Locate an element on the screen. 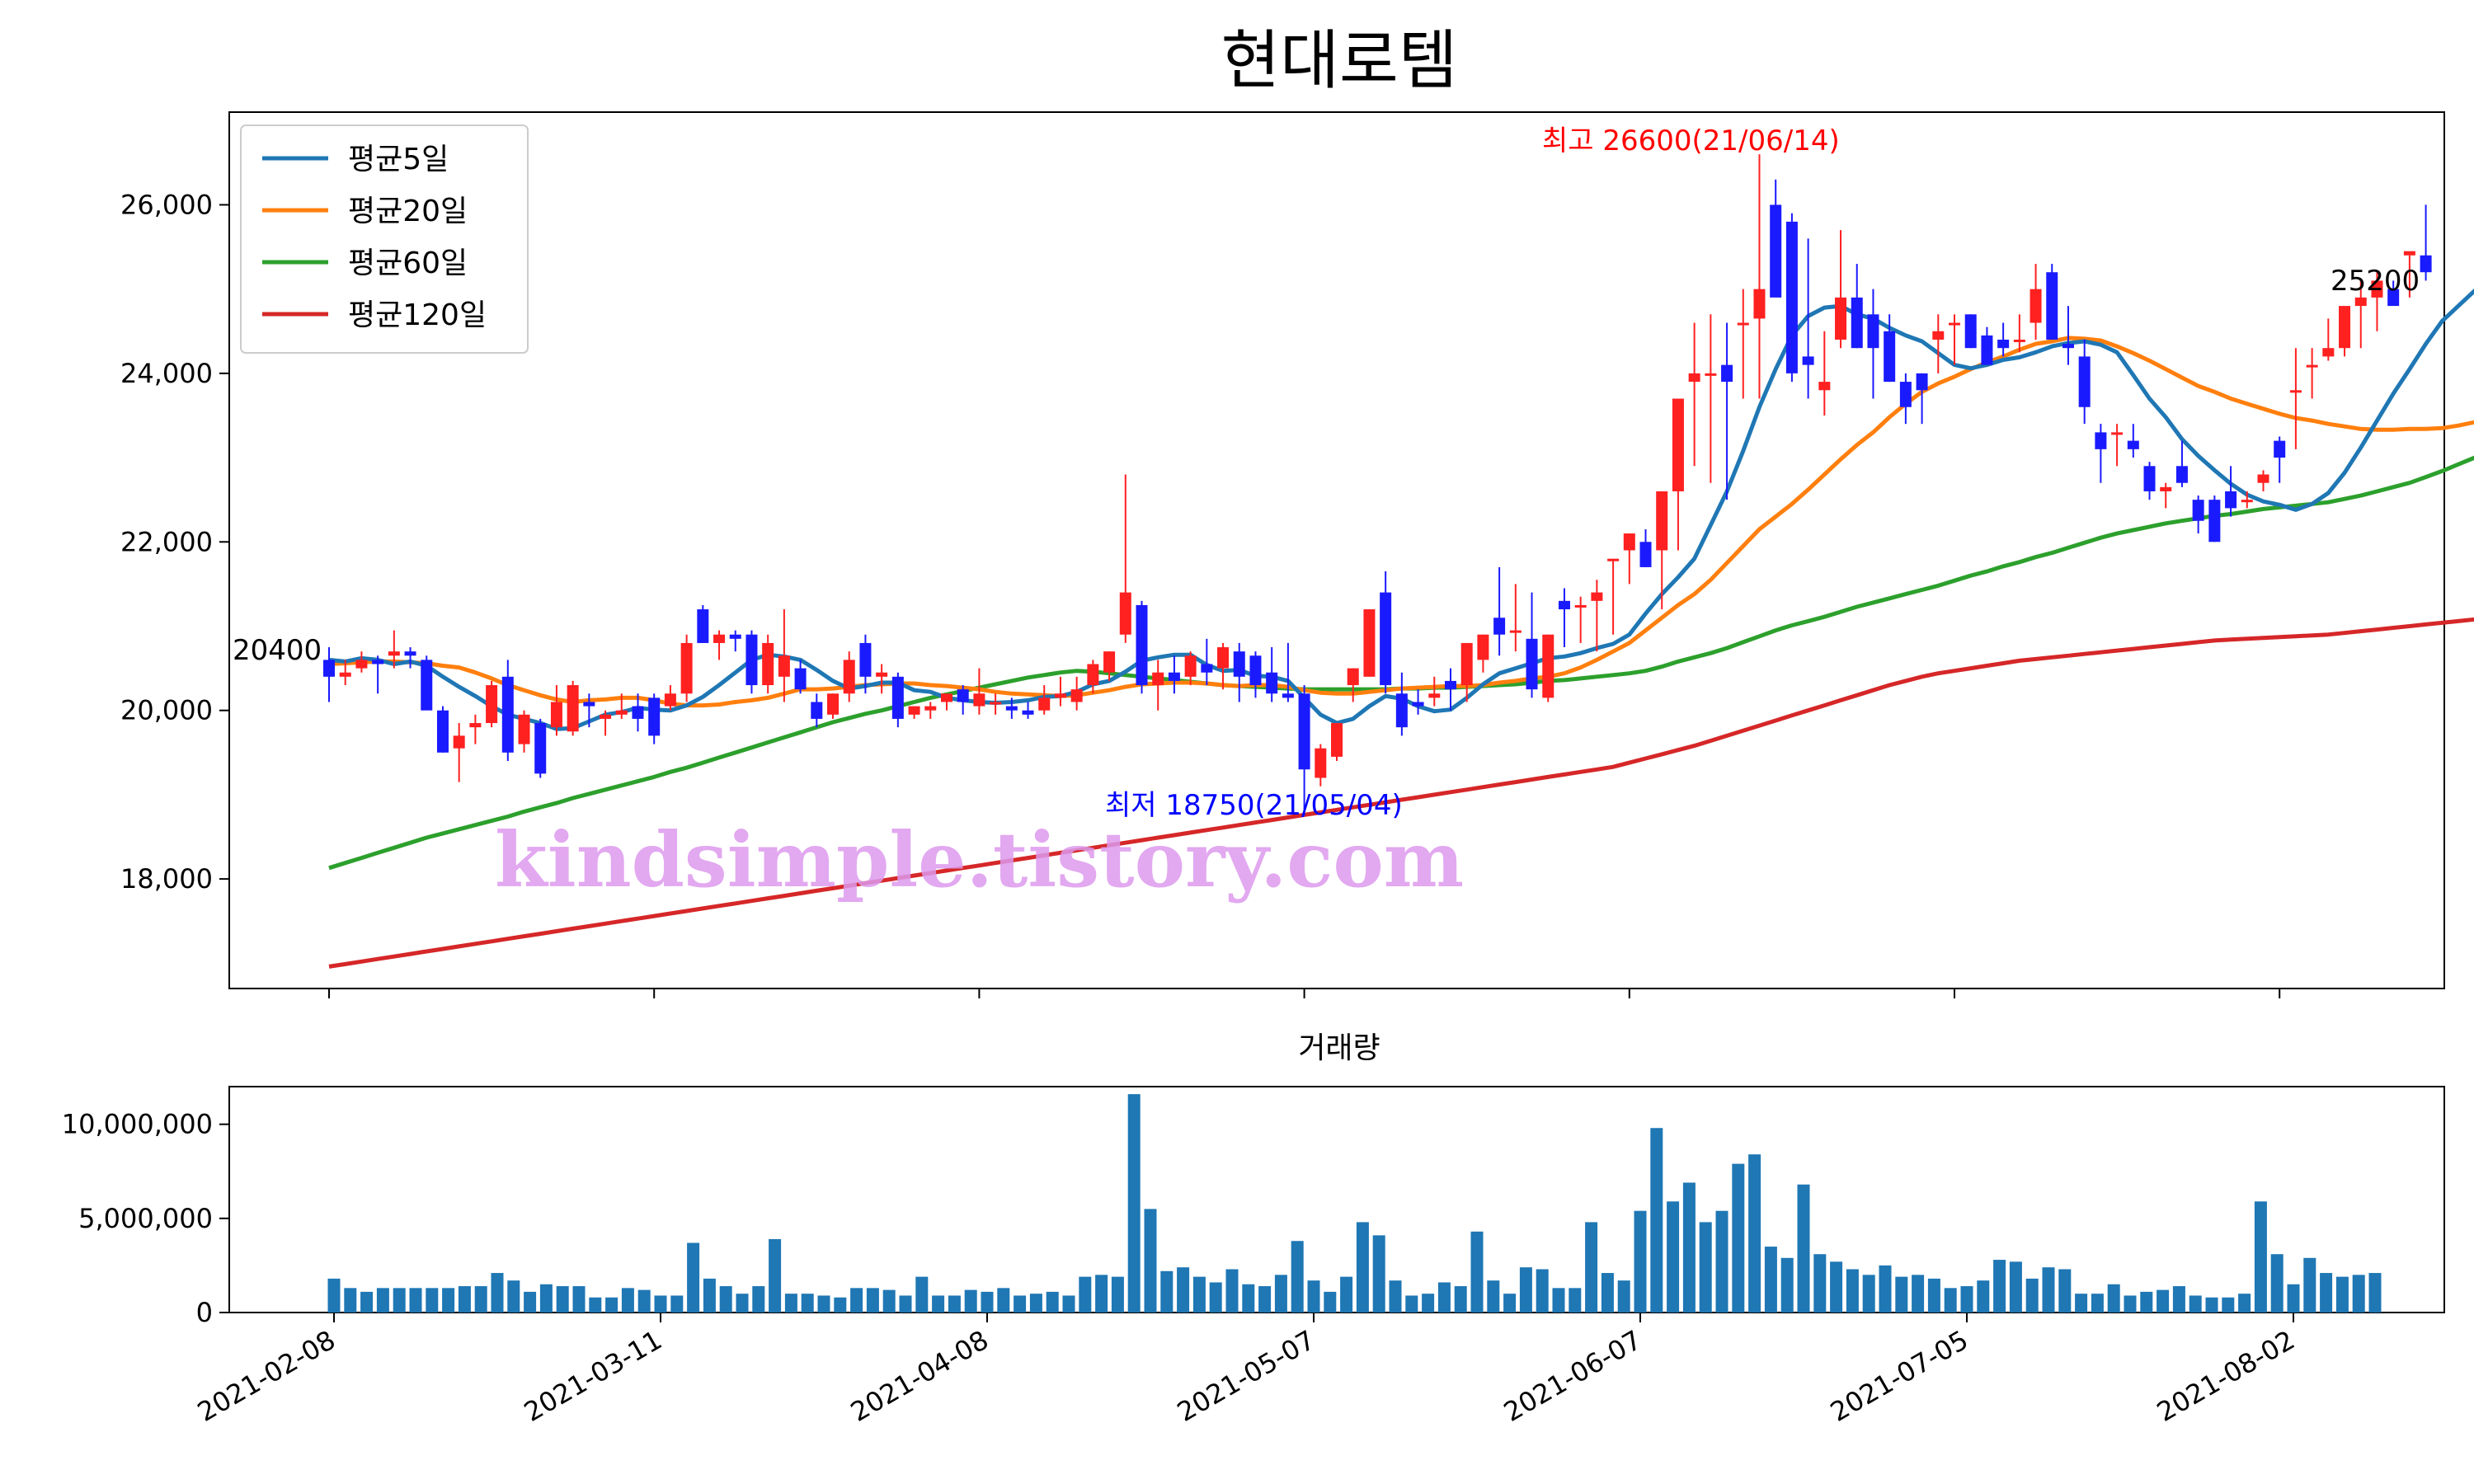 The image size is (2474, 1484). max-annotation: 최고 26600(21/06/14) is located at coordinates (1691, 140).